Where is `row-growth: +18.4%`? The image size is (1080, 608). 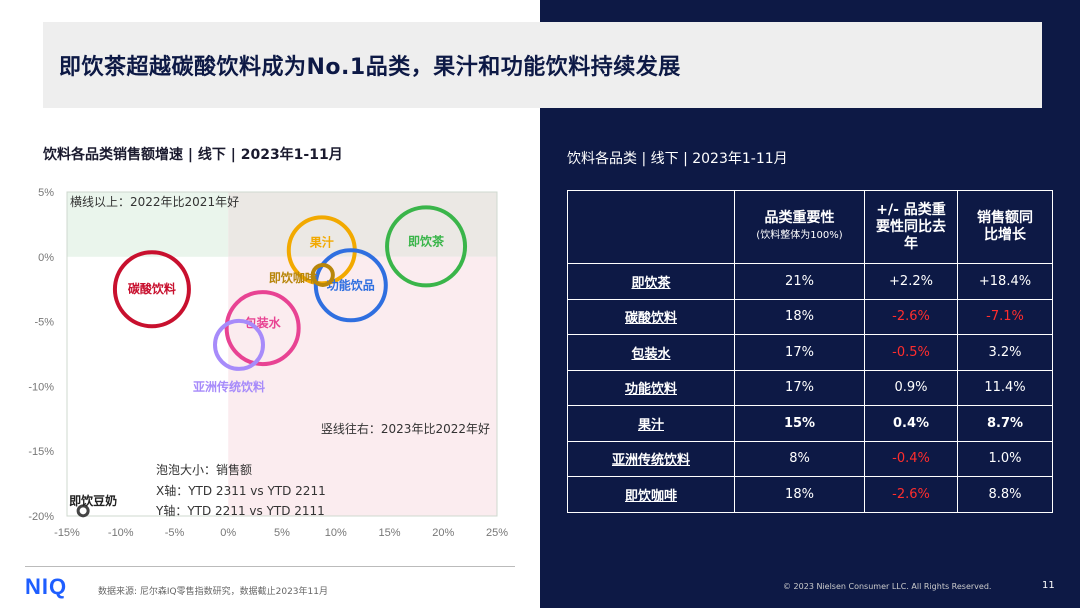 row-growth: +18.4% is located at coordinates (1005, 281).